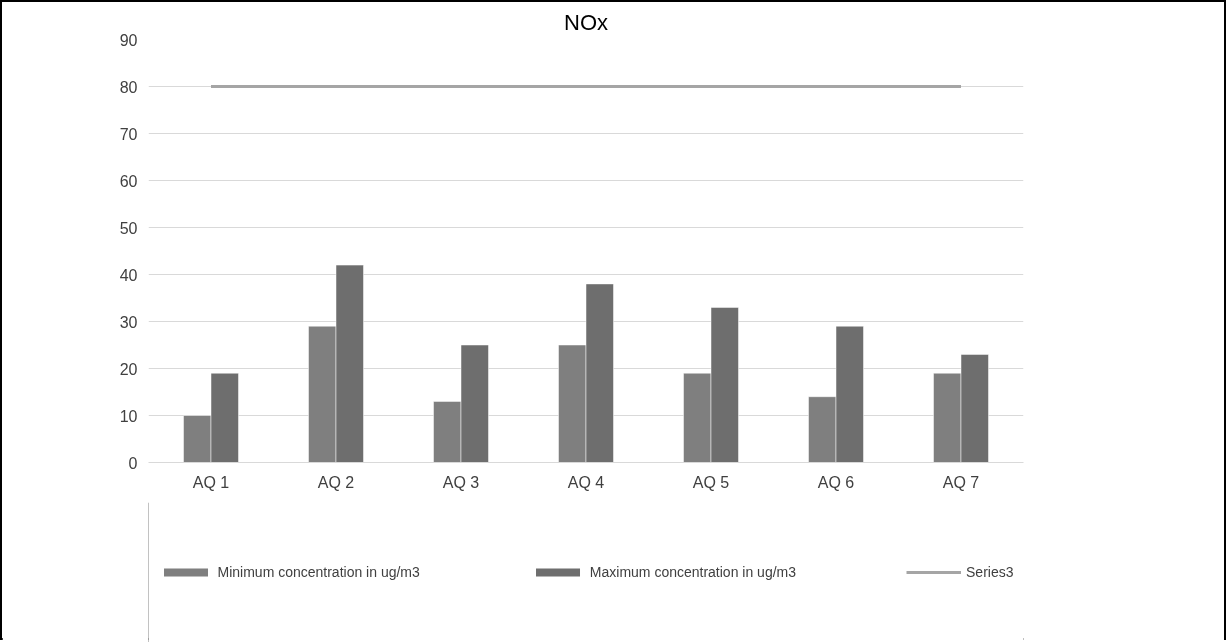 This screenshot has width=1230, height=644. What do you see at coordinates (128, 134) in the screenshot?
I see `y-tick-label: 70` at bounding box center [128, 134].